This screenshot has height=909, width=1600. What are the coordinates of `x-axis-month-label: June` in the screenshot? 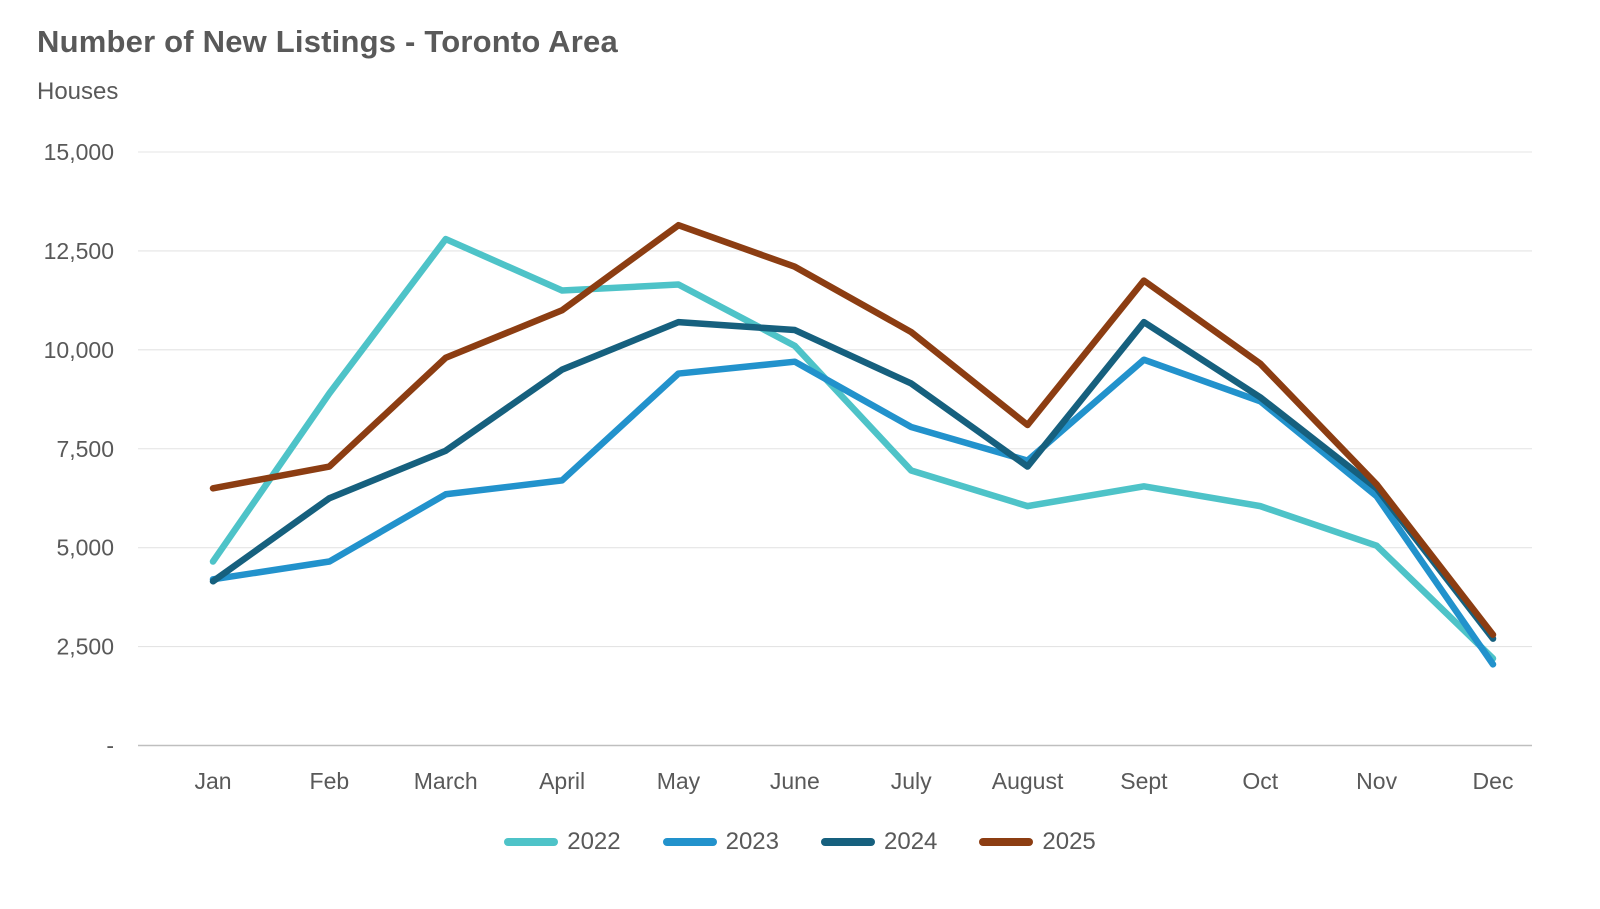 It's located at (795, 781).